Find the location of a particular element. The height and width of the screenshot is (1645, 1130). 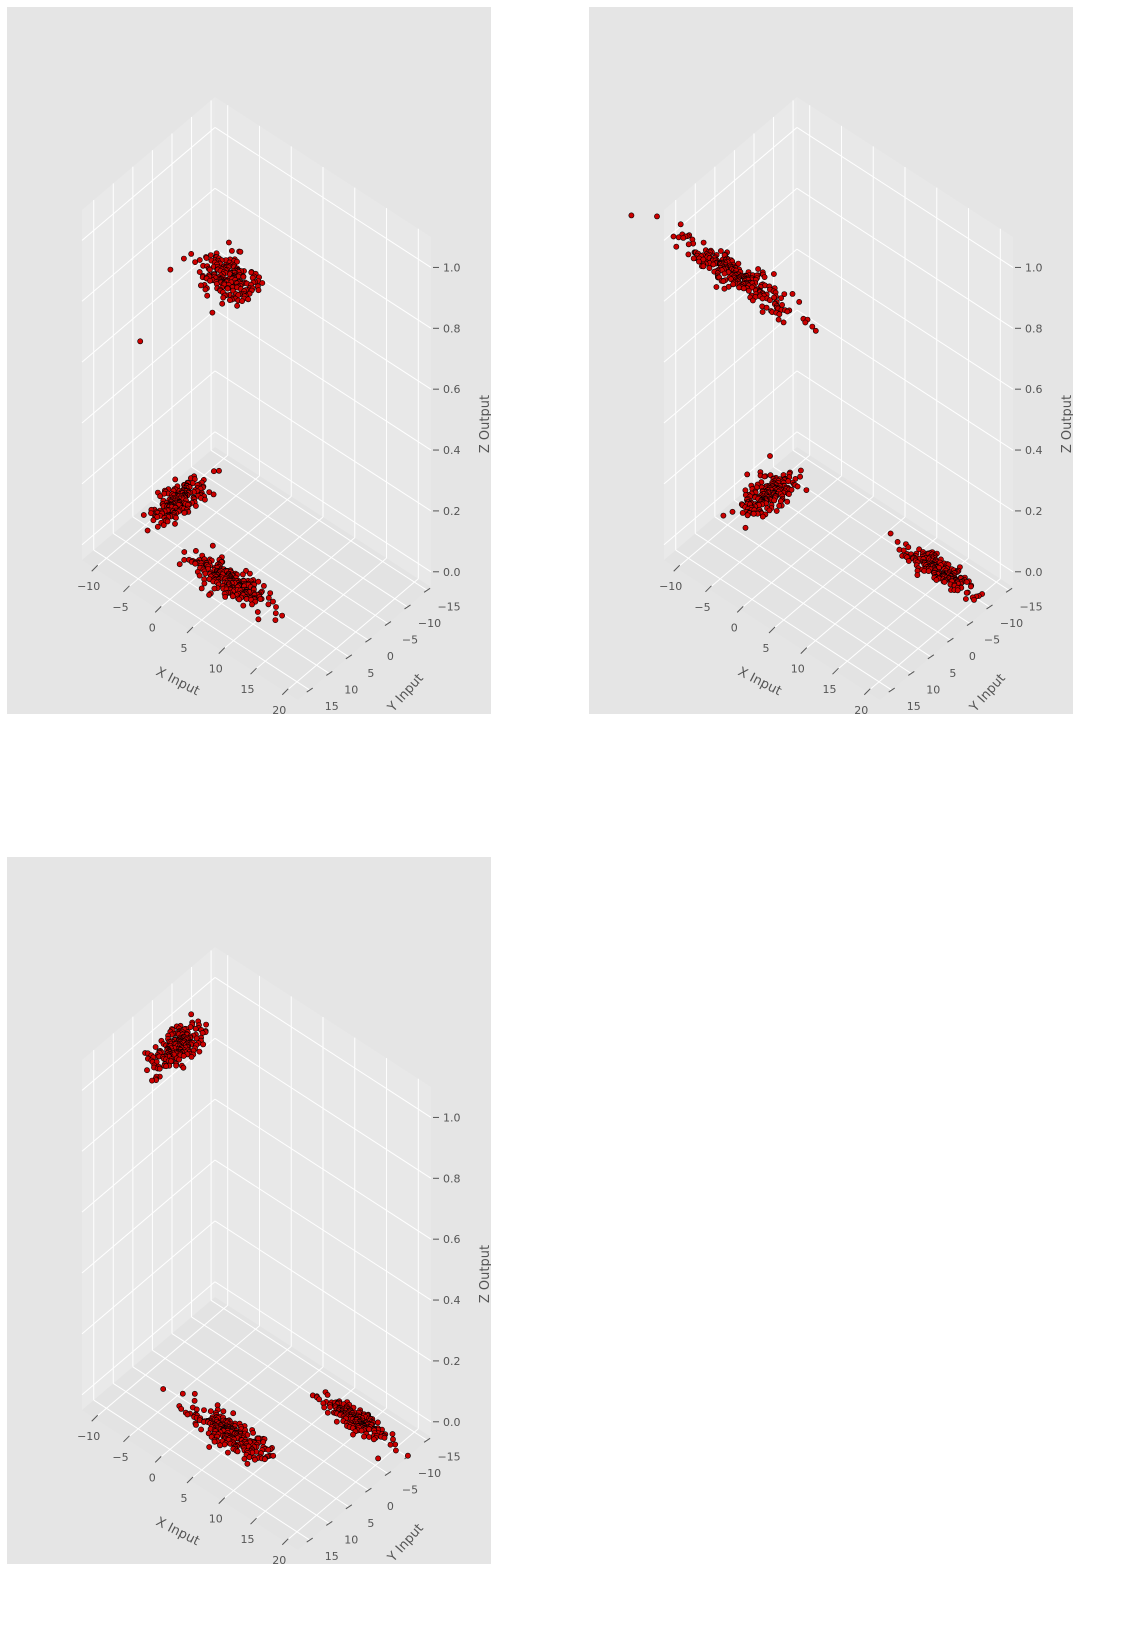

z-tick-label: 1.0 is located at coordinates (452, 267).